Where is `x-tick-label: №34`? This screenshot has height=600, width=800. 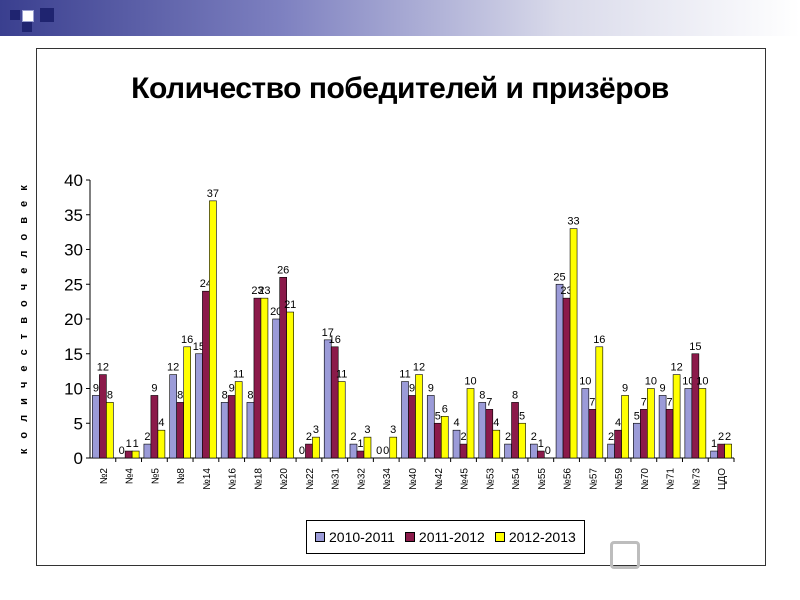
x-tick-label: №34 is located at coordinates (387, 479).